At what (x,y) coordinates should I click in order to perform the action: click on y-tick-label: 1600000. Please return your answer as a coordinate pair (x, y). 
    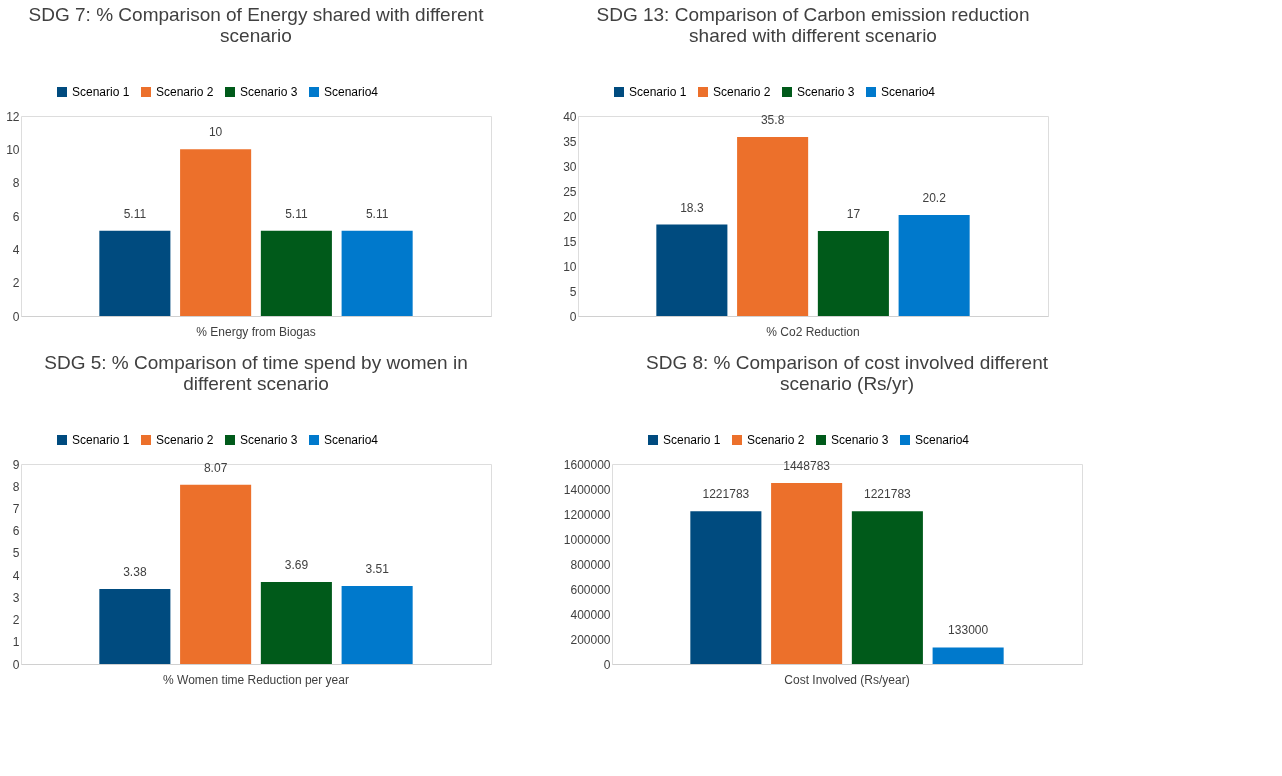
    Looking at the image, I should click on (587, 464).